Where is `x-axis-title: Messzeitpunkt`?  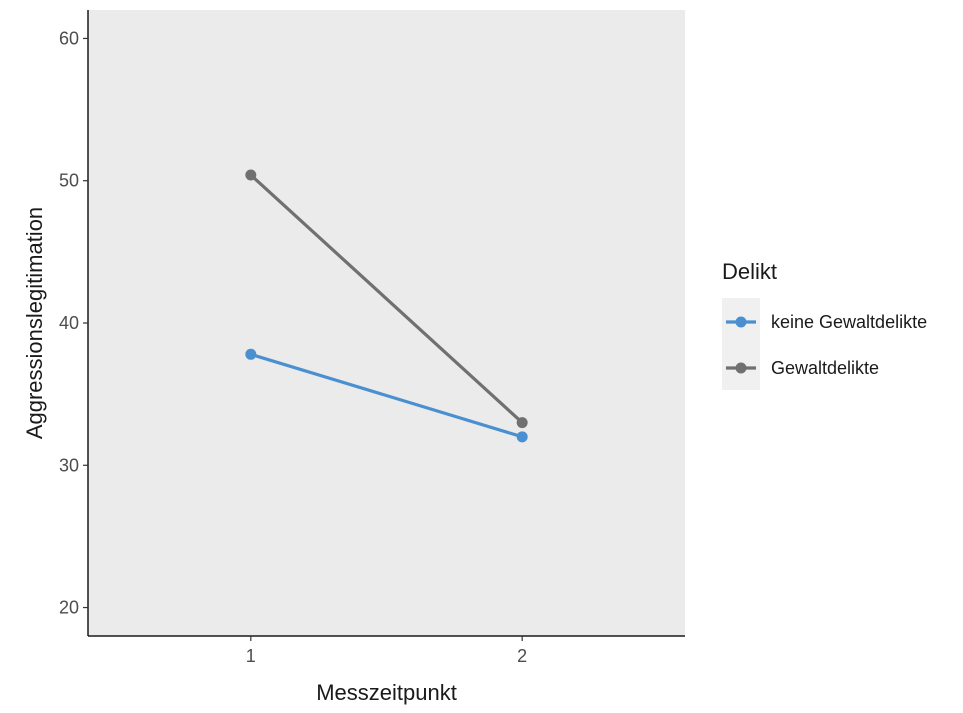
x-axis-title: Messzeitpunkt is located at coordinates (386, 692).